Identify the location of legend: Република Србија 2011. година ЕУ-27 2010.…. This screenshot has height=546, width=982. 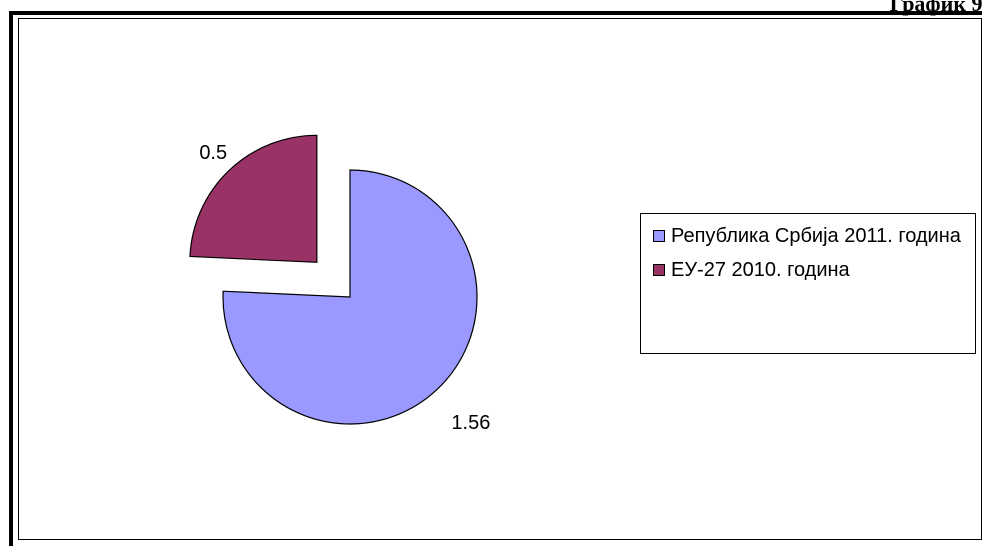
(808, 283).